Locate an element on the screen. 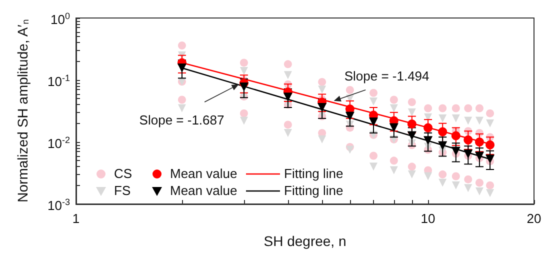  y-tick-label: 10$^{0}$ is located at coordinates (60, 19).